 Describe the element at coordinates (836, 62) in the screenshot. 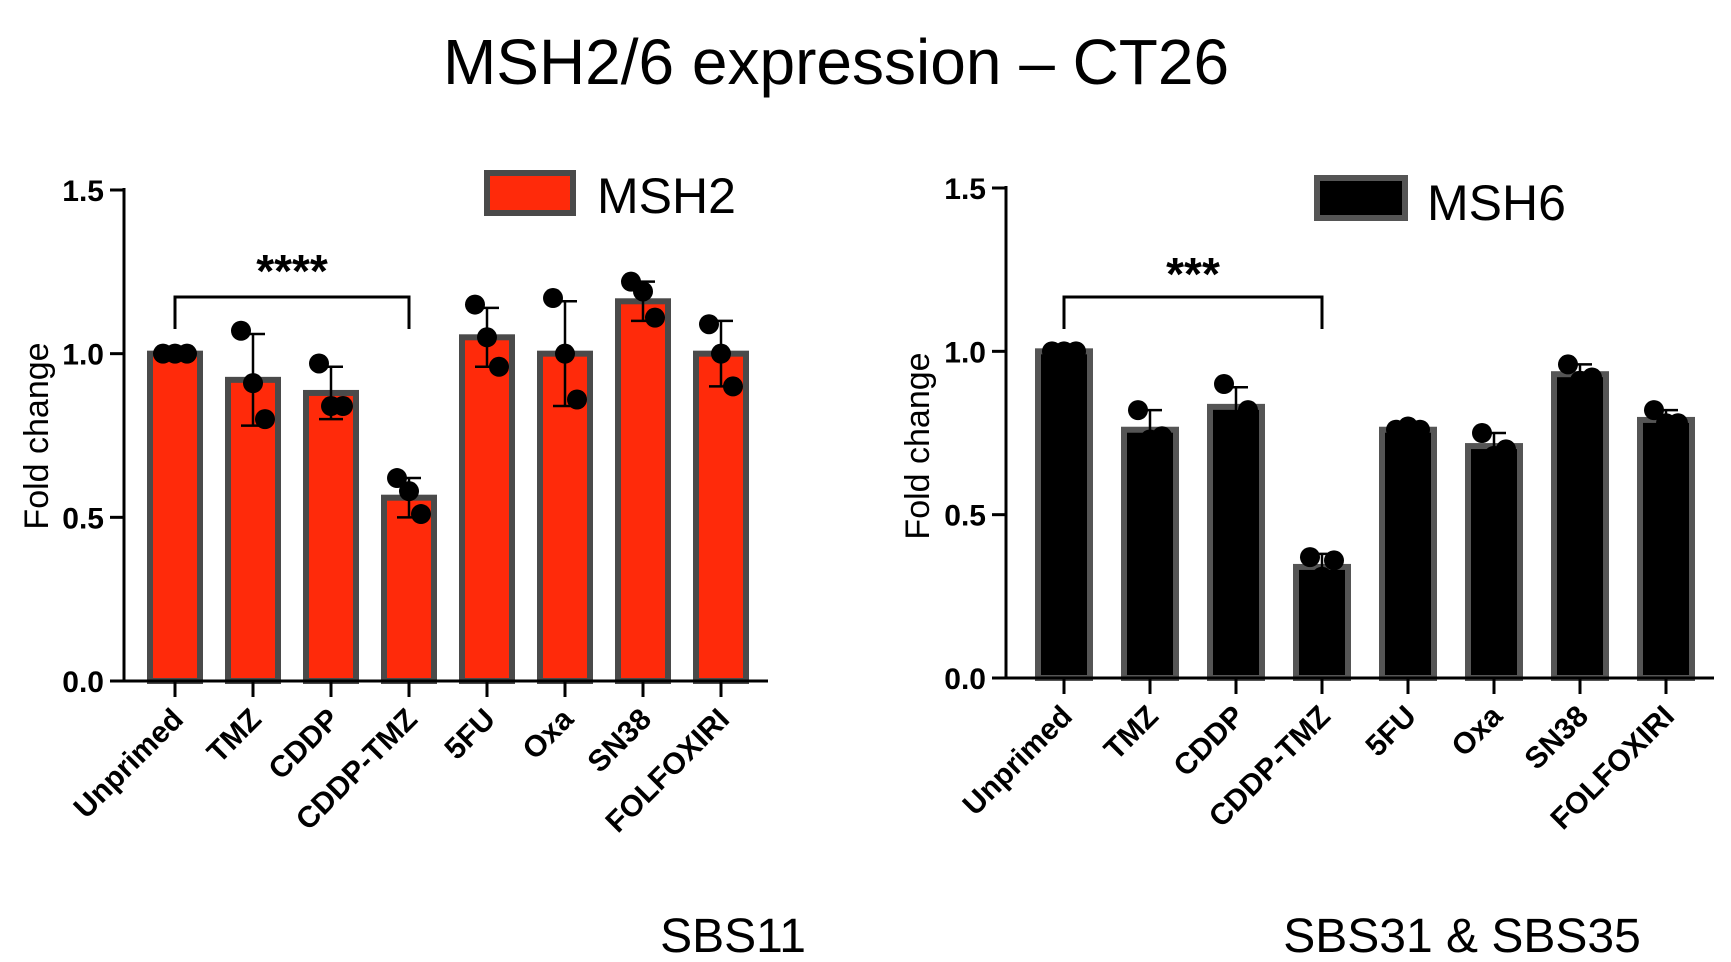

I see `figure-title: MSH2/6 expression – CT26` at that location.